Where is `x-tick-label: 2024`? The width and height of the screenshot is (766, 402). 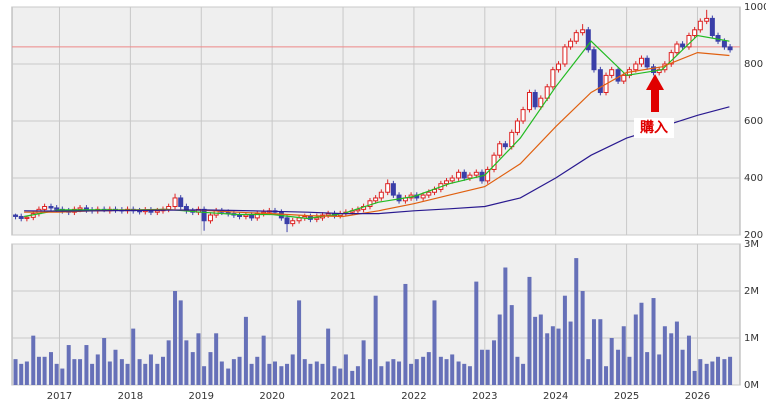
x-tick-label: 2024 is located at coordinates (555, 396).